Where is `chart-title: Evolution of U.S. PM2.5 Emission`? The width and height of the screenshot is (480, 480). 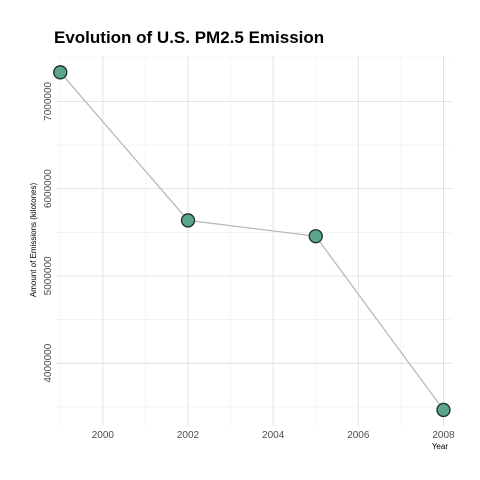
chart-title: Evolution of U.S. PM2.5 Emission is located at coordinates (189, 37).